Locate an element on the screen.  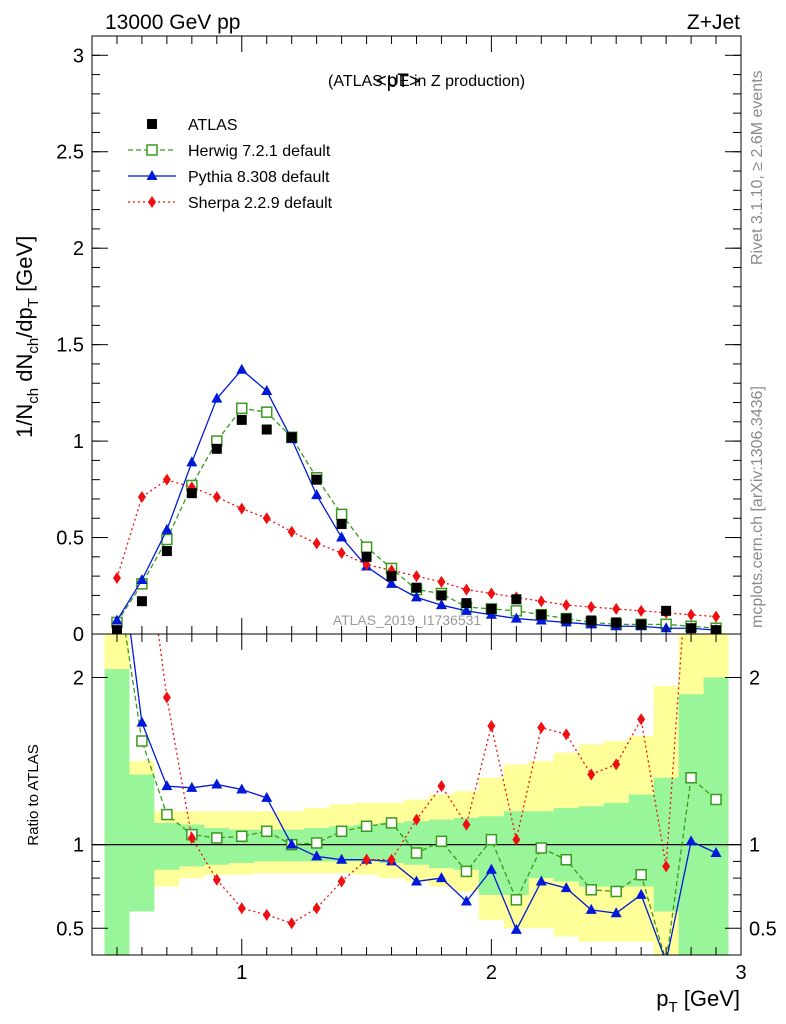
ratio-y-tick-label: 1 is located at coordinates (78, 846).